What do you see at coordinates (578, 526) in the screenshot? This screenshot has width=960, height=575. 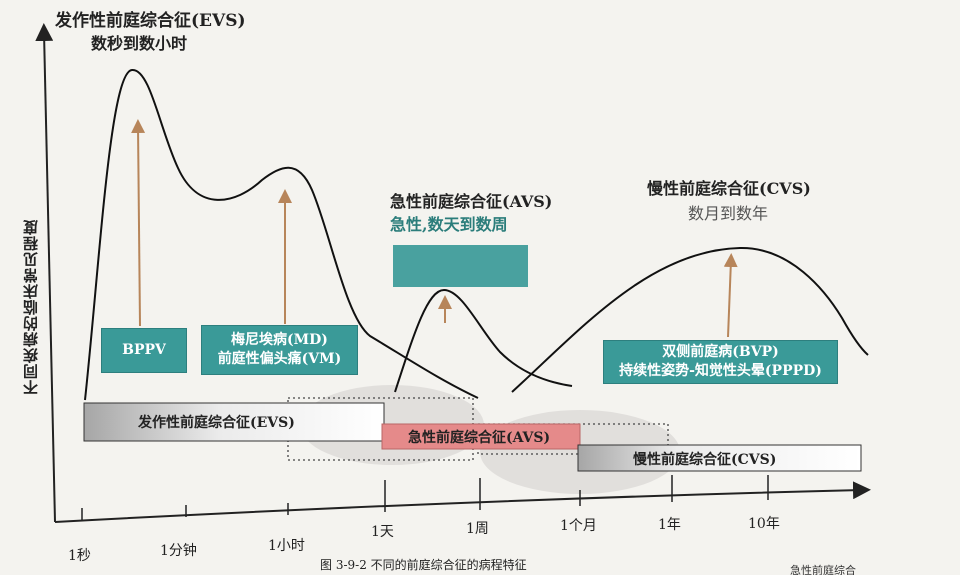 I see `x-tick-1m: 1个月` at bounding box center [578, 526].